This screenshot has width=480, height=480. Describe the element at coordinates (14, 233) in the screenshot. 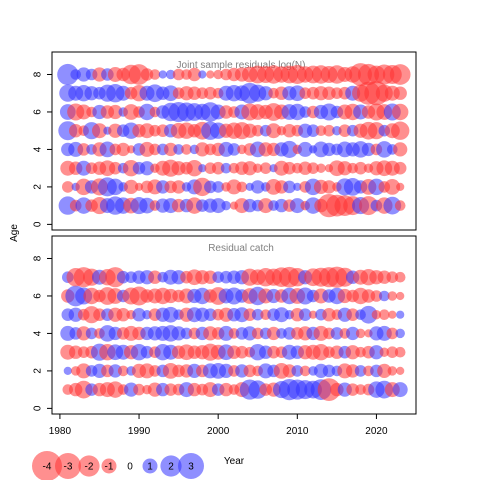

I see `y-axis-title: Age` at that location.